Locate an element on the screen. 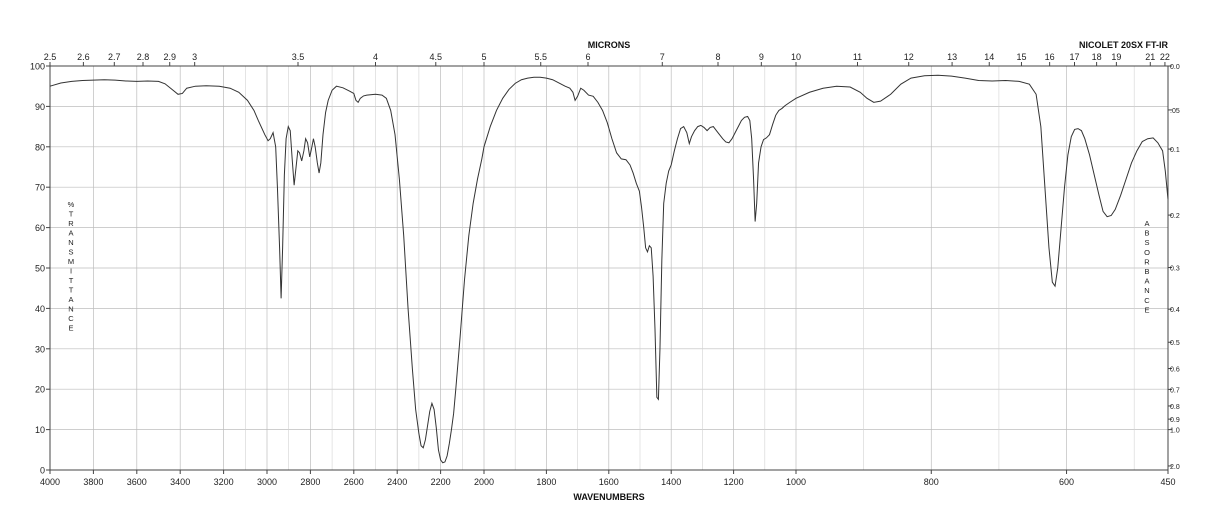 The width and height of the screenshot is (1218, 528). micron-tick-label: 11 is located at coordinates (857, 57).